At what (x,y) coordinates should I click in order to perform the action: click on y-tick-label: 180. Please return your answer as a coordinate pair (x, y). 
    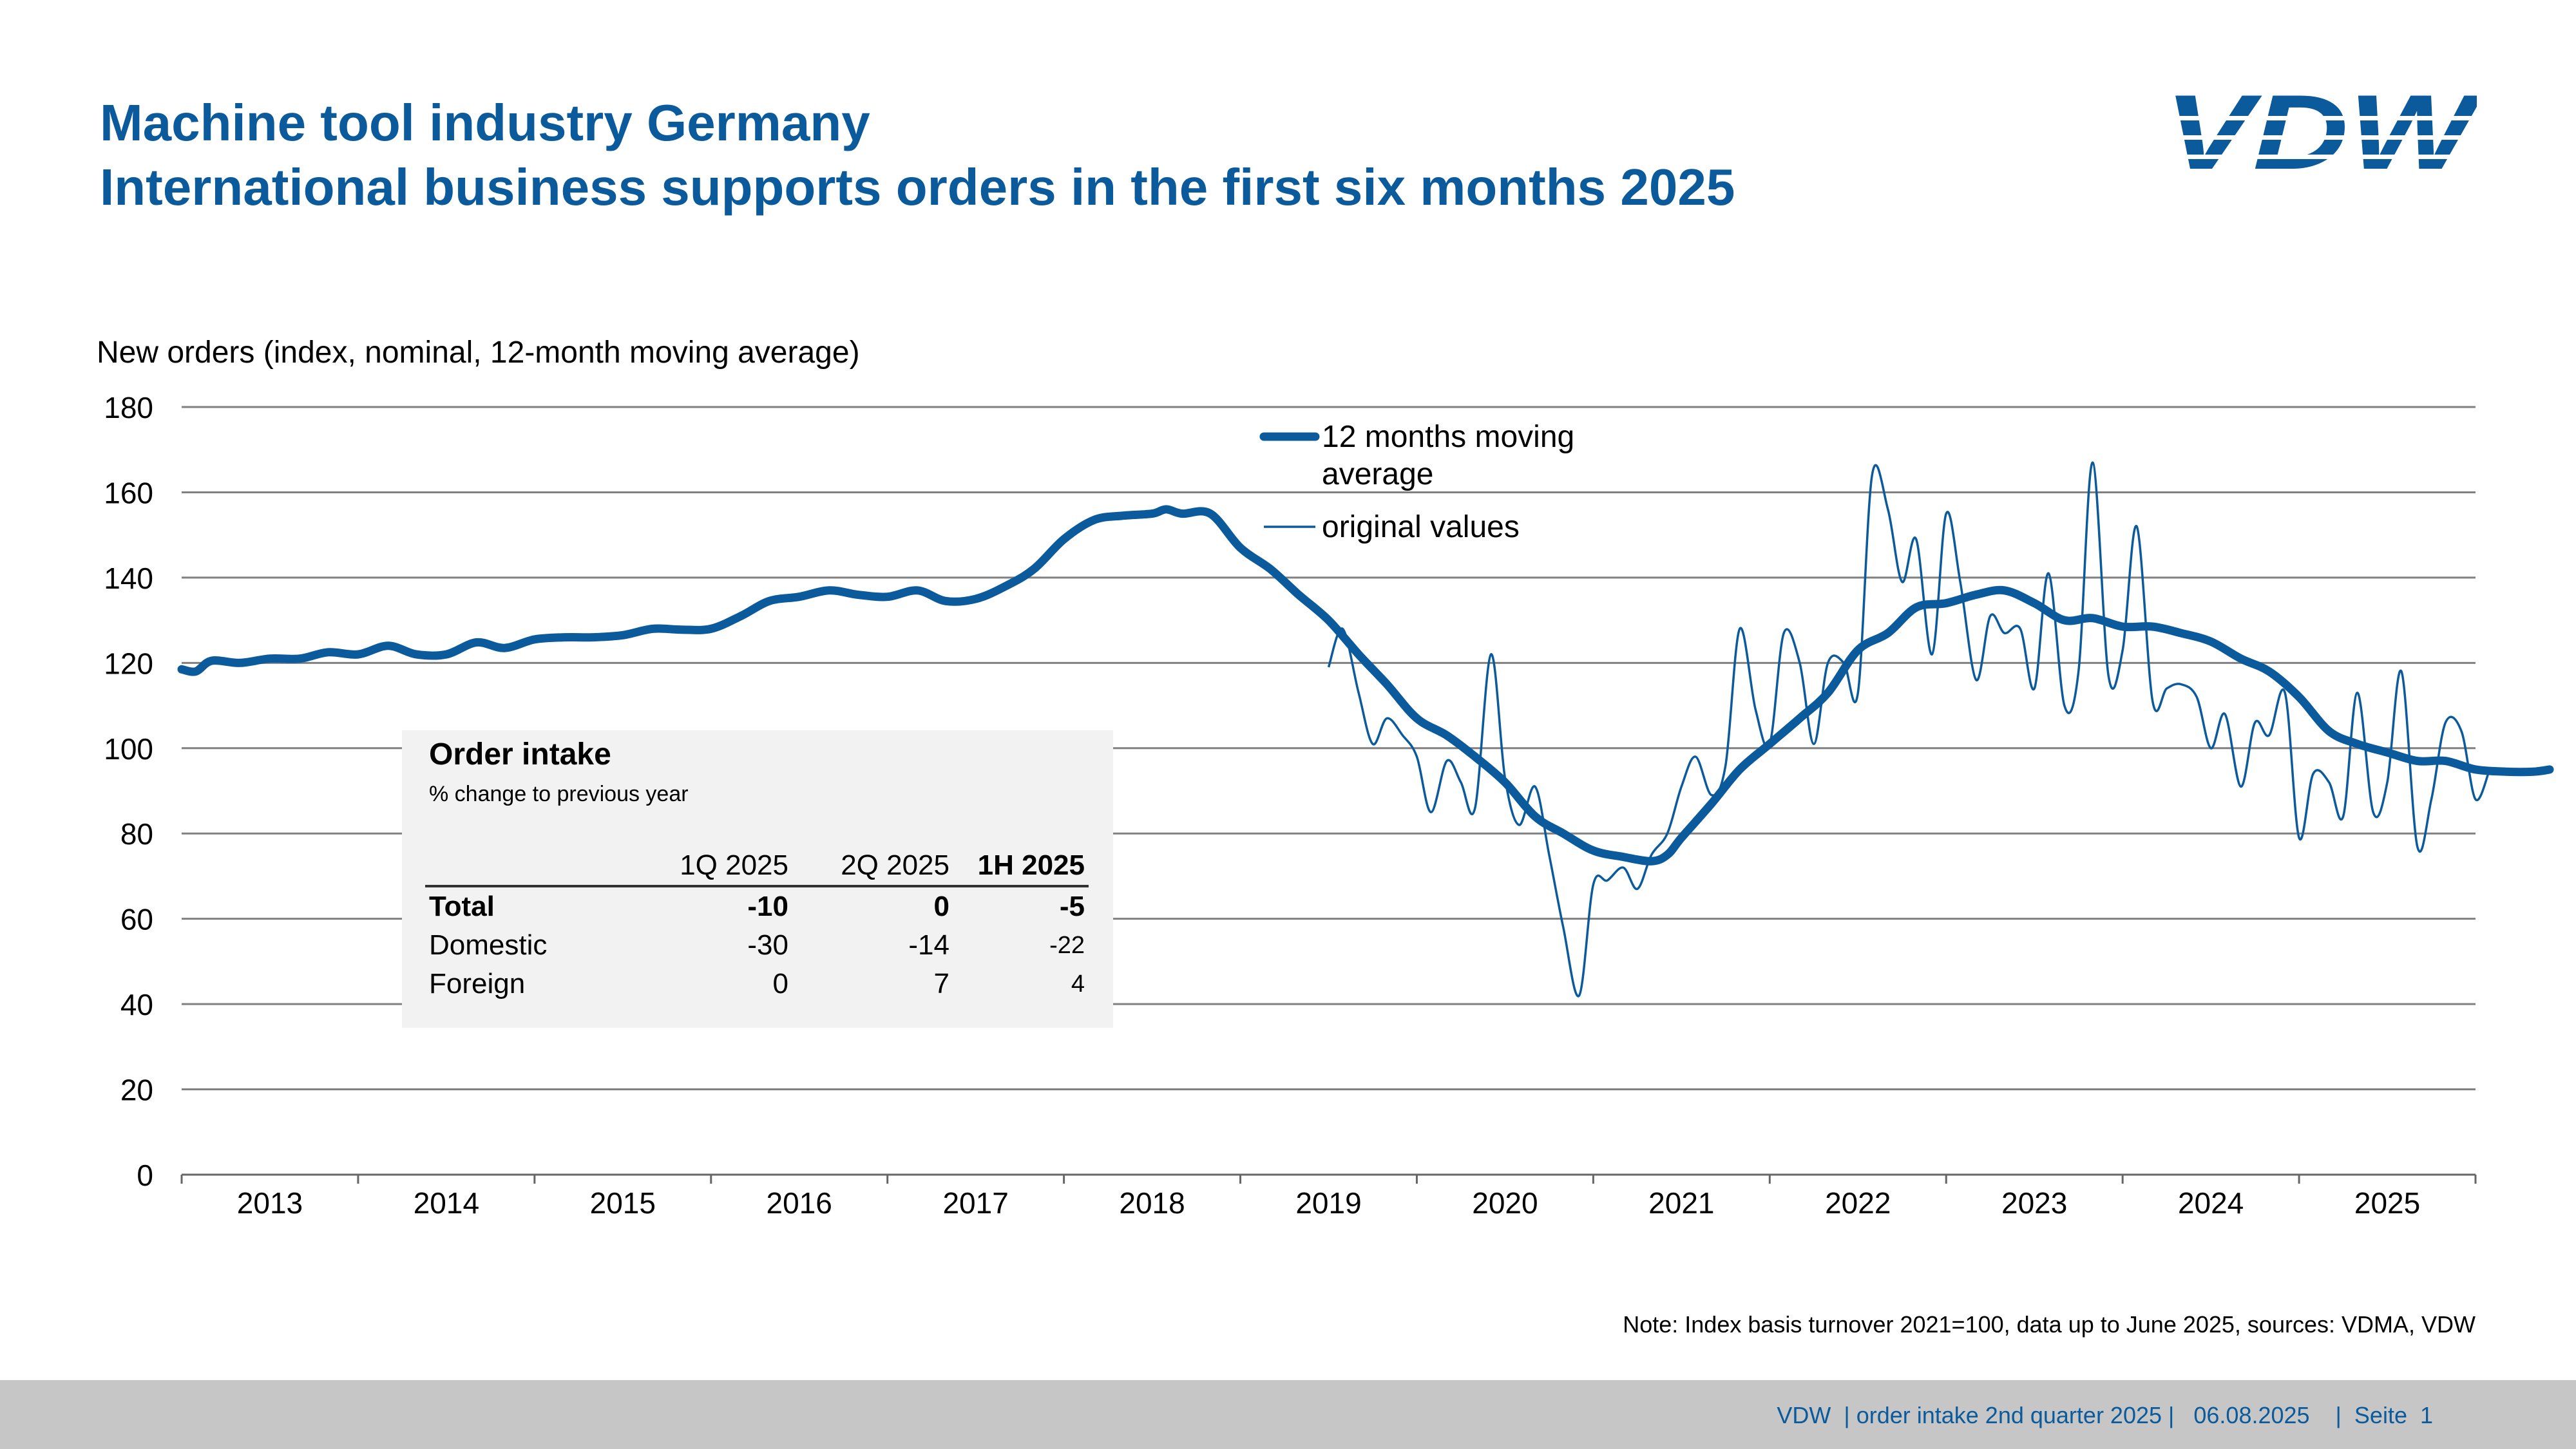
    Looking at the image, I should click on (128, 407).